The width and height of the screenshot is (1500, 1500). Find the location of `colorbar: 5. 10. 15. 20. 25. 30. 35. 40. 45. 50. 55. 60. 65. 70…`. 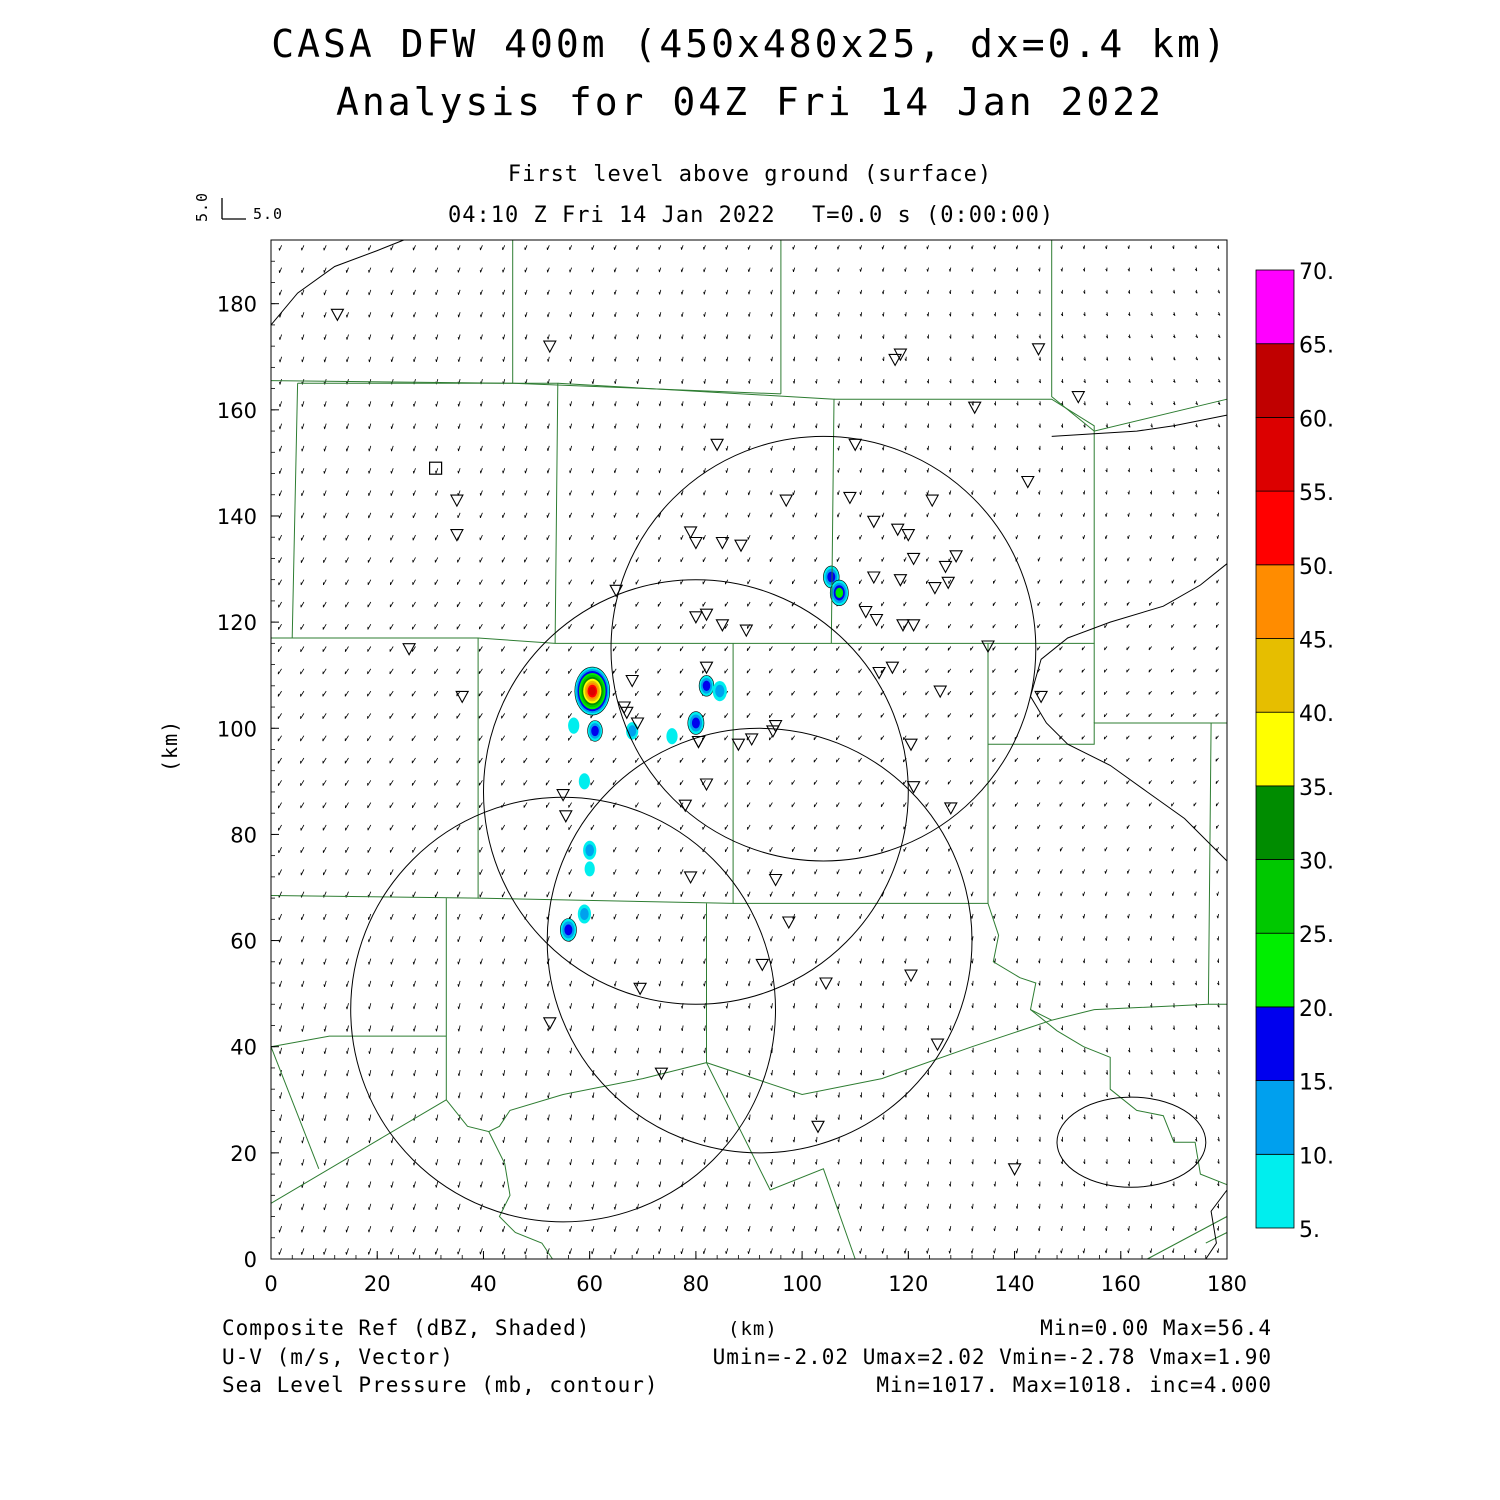

colorbar: 5. 10. 15. 20. 25. 30. 35. 40. 45. 50. 55. 60. 65. 70… is located at coordinates (1294, 751).